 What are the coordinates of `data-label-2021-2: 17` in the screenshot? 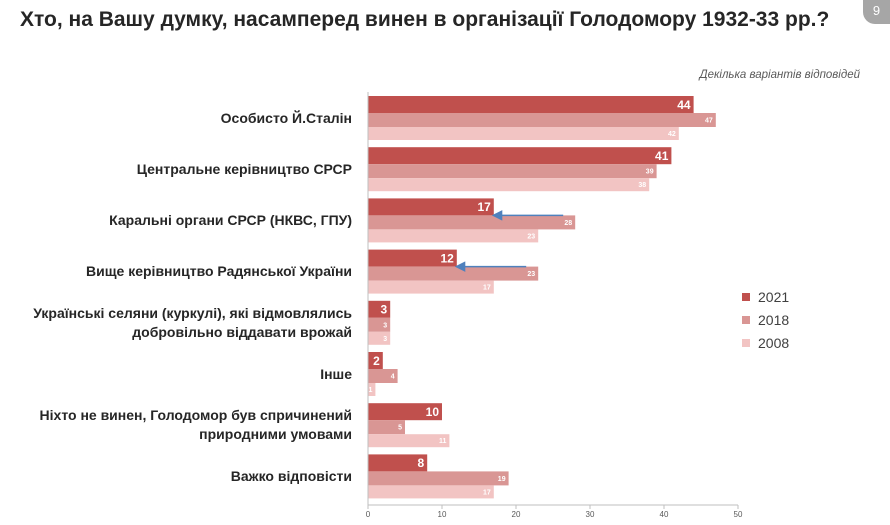 It's located at (484, 207).